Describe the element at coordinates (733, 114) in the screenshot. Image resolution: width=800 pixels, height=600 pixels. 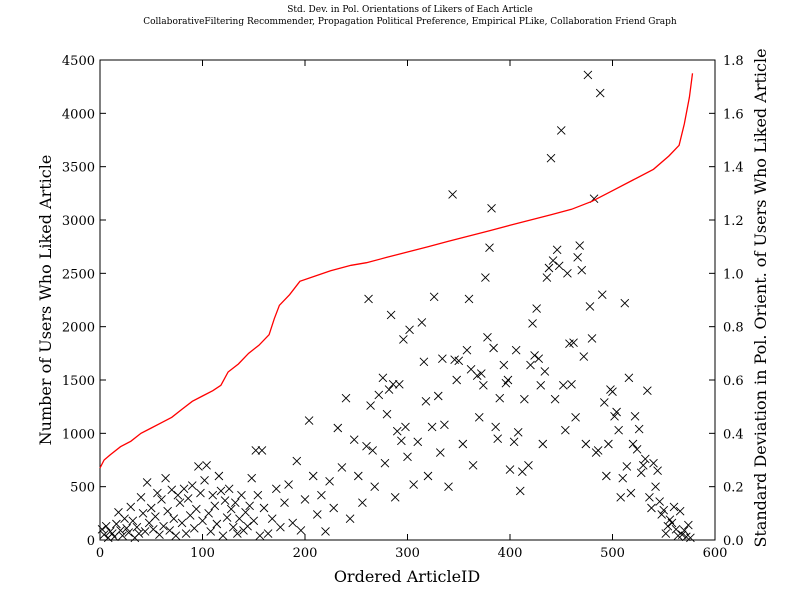
I see `y2-tick-label: 1.6` at that location.